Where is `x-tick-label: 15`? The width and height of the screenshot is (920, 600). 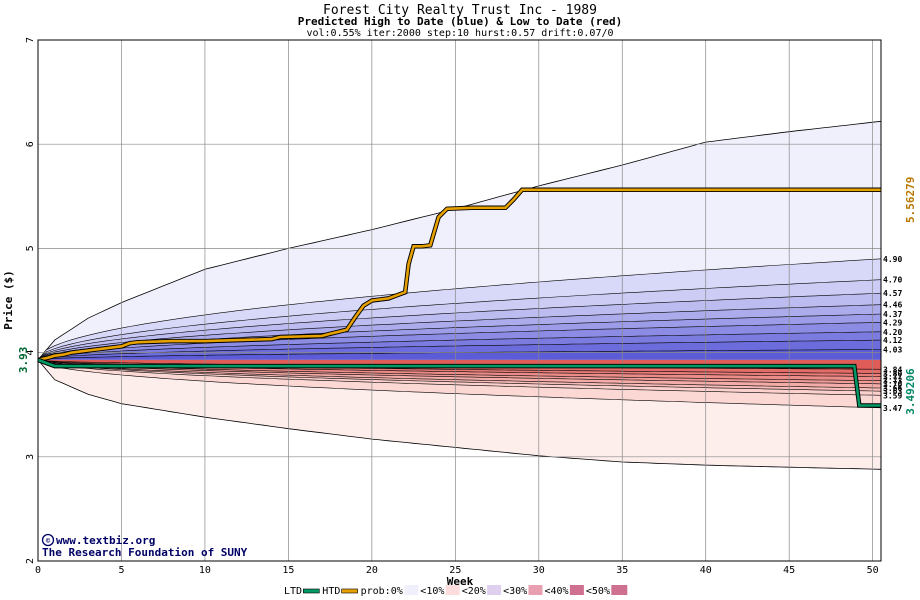 x-tick-label: 15 is located at coordinates (288, 570).